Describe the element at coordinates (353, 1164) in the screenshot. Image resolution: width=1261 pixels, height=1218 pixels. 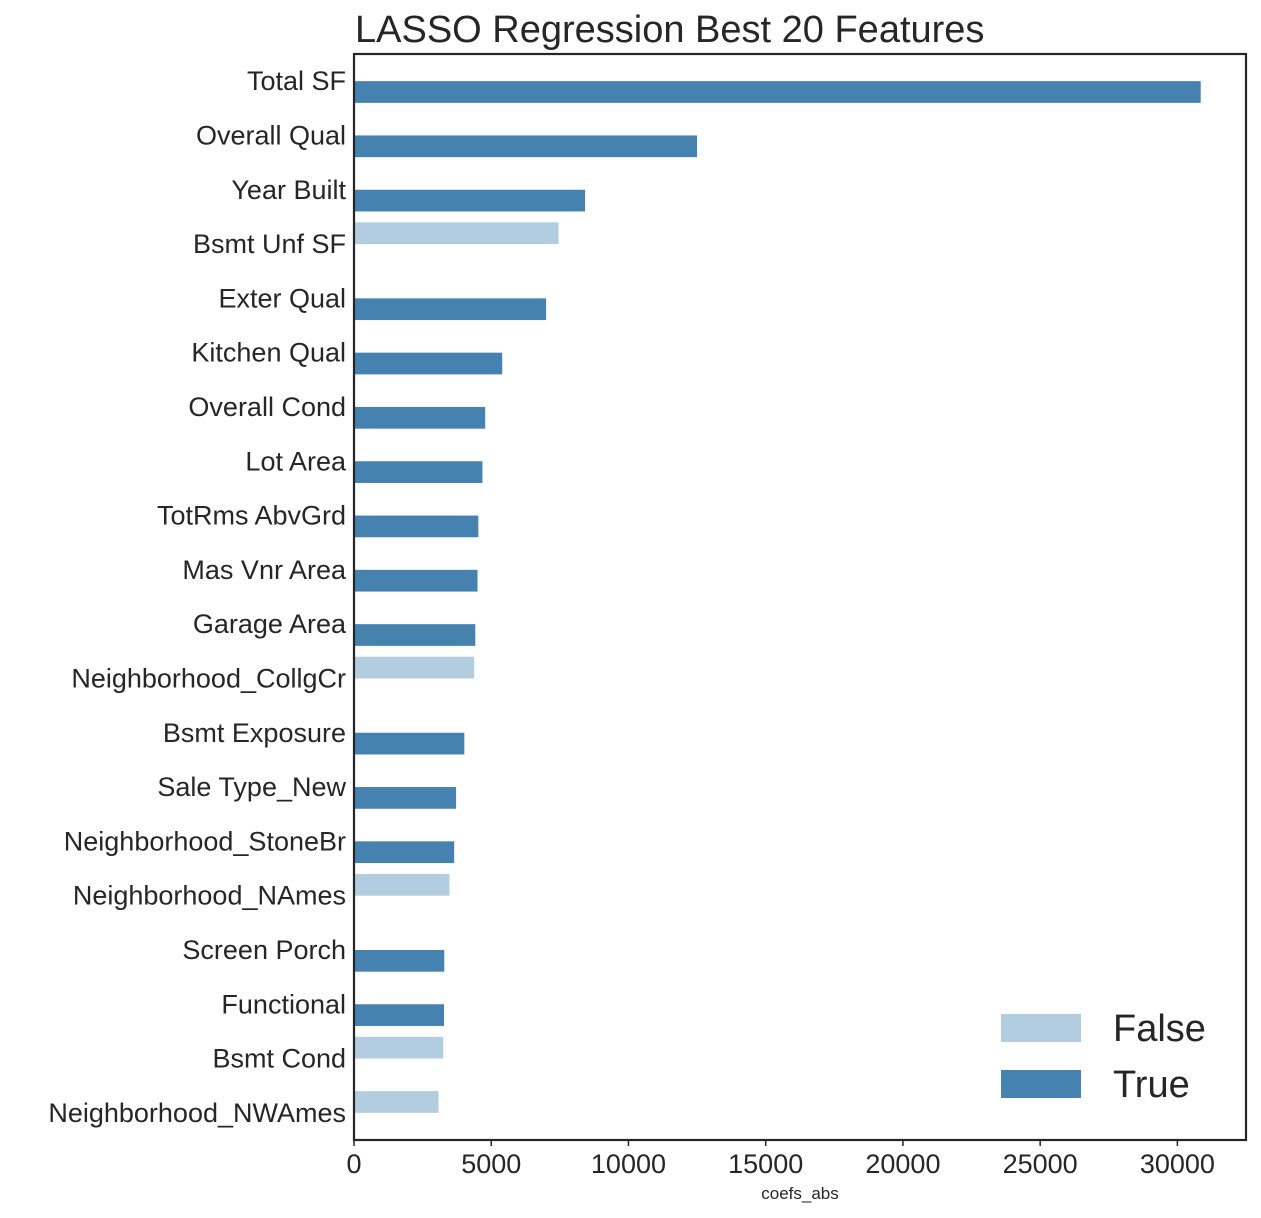
I see `x-tick-label: 0` at that location.